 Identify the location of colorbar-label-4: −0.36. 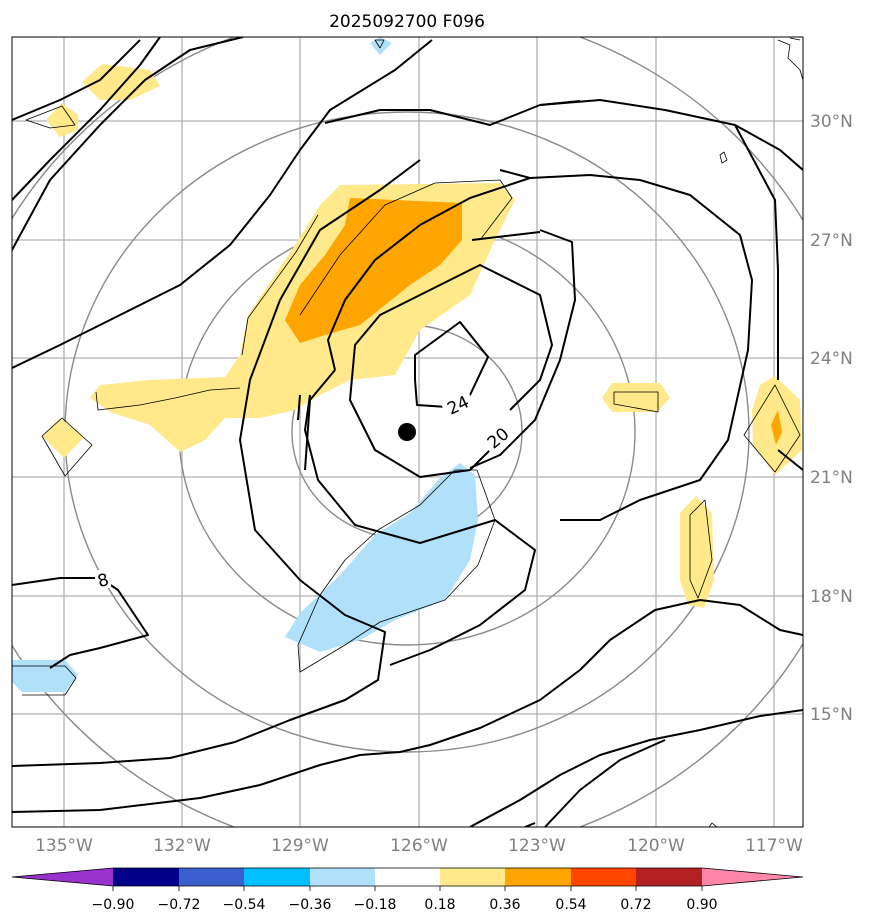
(310, 905).